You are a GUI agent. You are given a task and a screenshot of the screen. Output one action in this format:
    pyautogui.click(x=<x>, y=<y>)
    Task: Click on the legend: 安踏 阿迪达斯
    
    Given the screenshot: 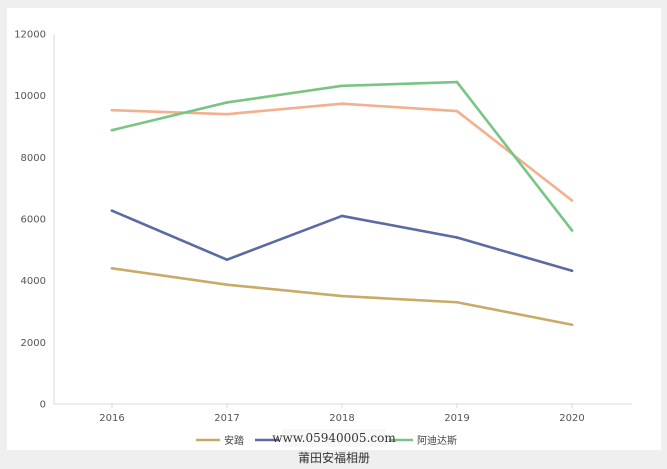 What is the action you would take?
    pyautogui.click(x=326, y=440)
    